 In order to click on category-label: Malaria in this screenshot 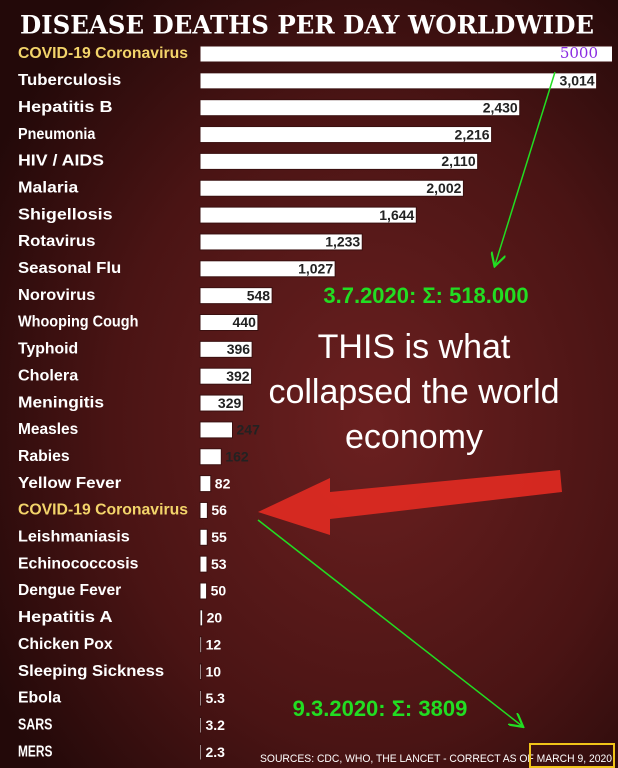, I will do `click(48, 187)`.